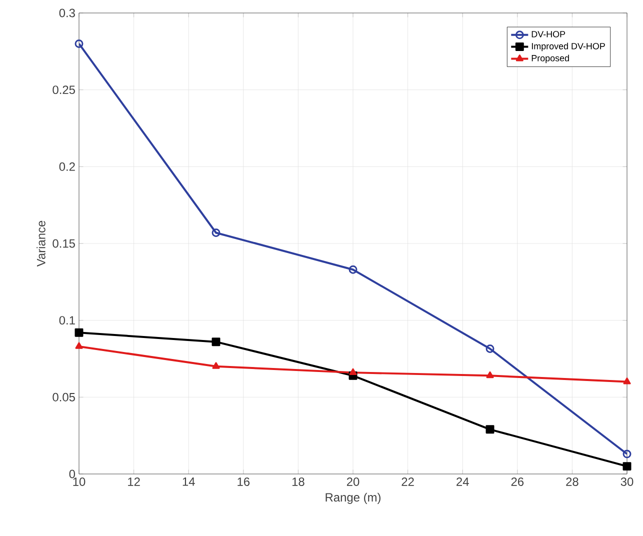 This screenshot has height=536, width=643. What do you see at coordinates (298, 482) in the screenshot?
I see `x-tick-label: 18` at bounding box center [298, 482].